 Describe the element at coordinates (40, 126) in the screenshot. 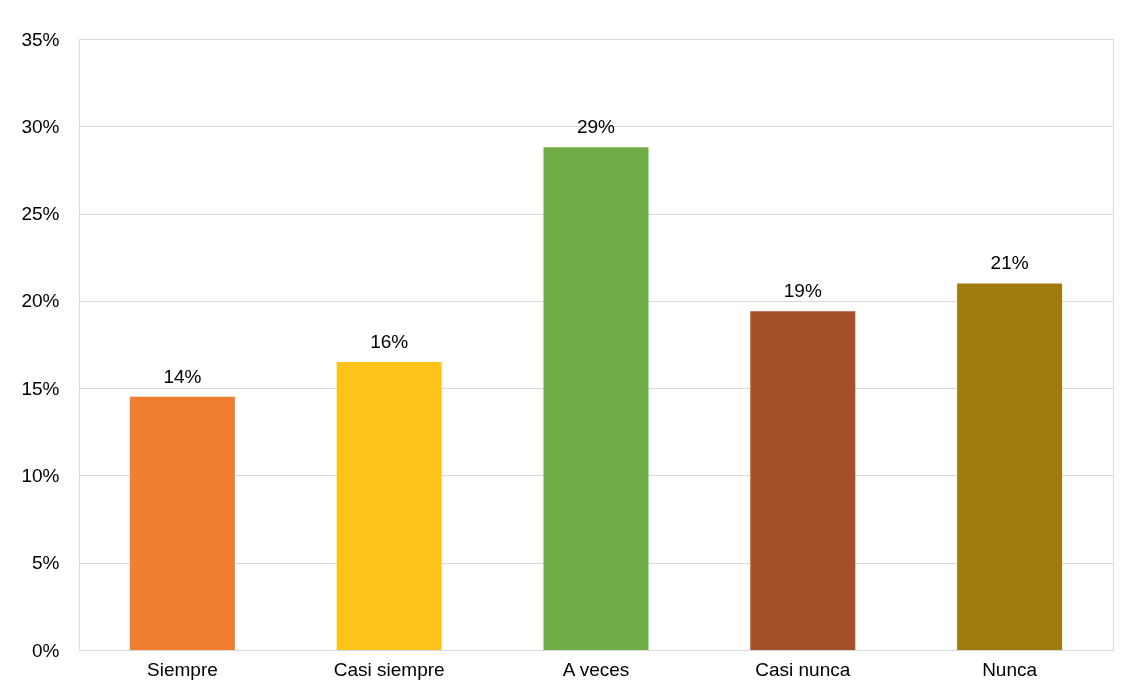

I see `y-tick-label: 30%` at that location.